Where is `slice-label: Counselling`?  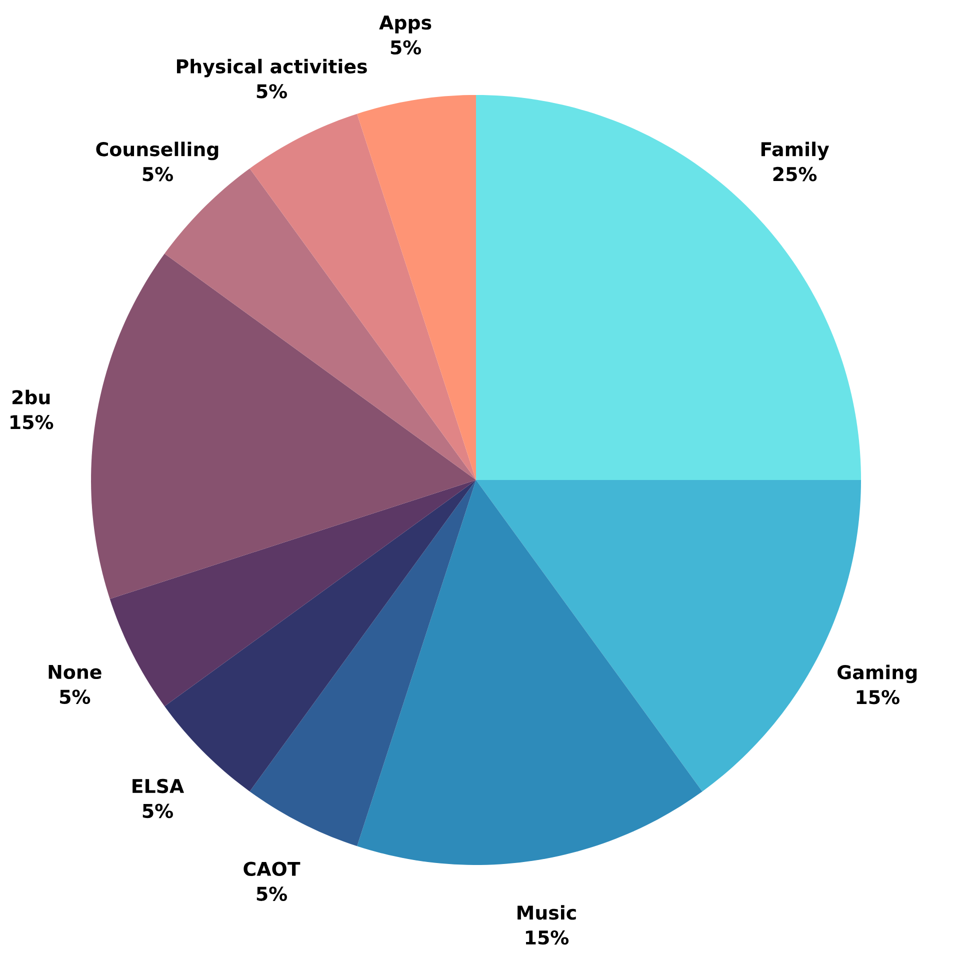
slice-label: Counselling is located at coordinates (157, 151).